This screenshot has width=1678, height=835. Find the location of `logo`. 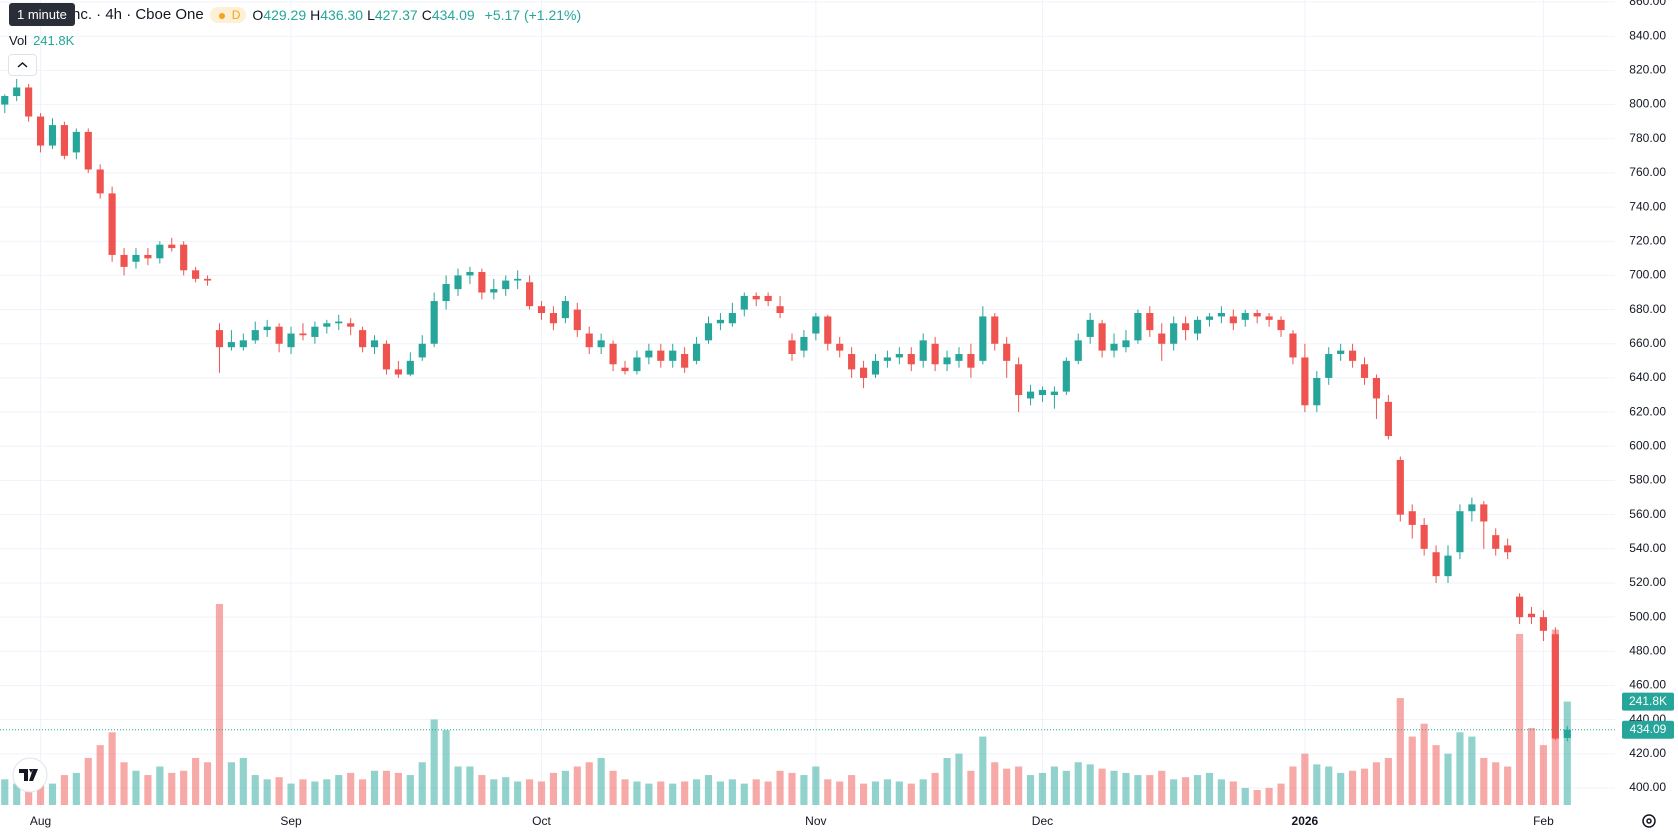

logo is located at coordinates (30, 775).